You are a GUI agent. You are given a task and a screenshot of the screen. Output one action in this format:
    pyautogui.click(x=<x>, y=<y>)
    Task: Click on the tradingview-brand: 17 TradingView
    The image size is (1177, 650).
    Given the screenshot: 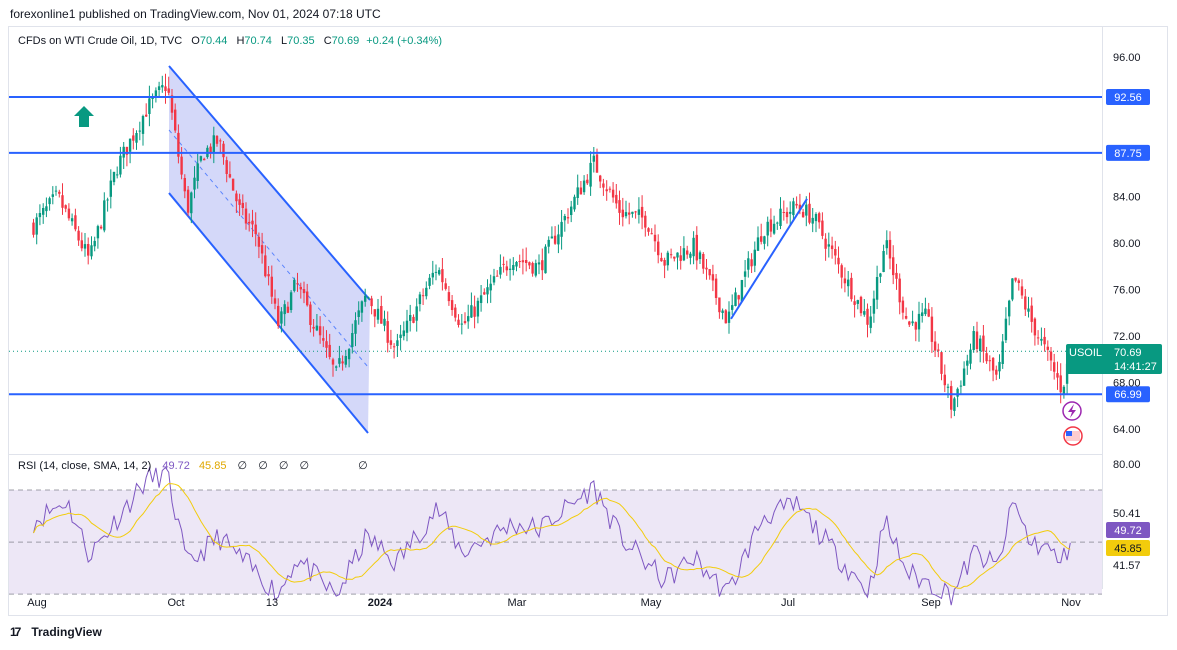 What is the action you would take?
    pyautogui.click(x=56, y=632)
    